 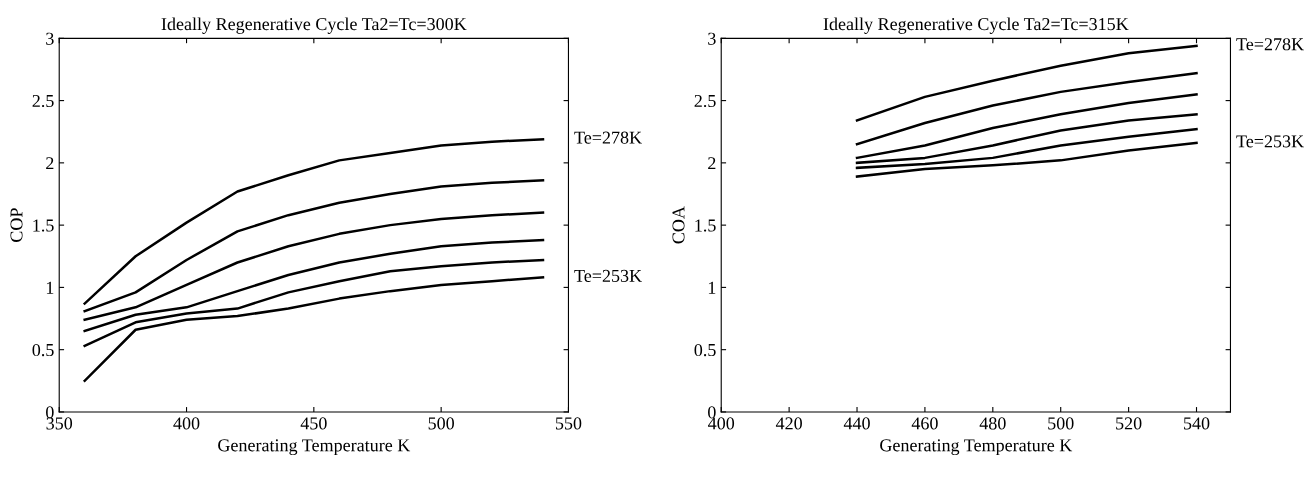 What do you see at coordinates (313, 423) in the screenshot?
I see `x-tick-label: 450` at bounding box center [313, 423].